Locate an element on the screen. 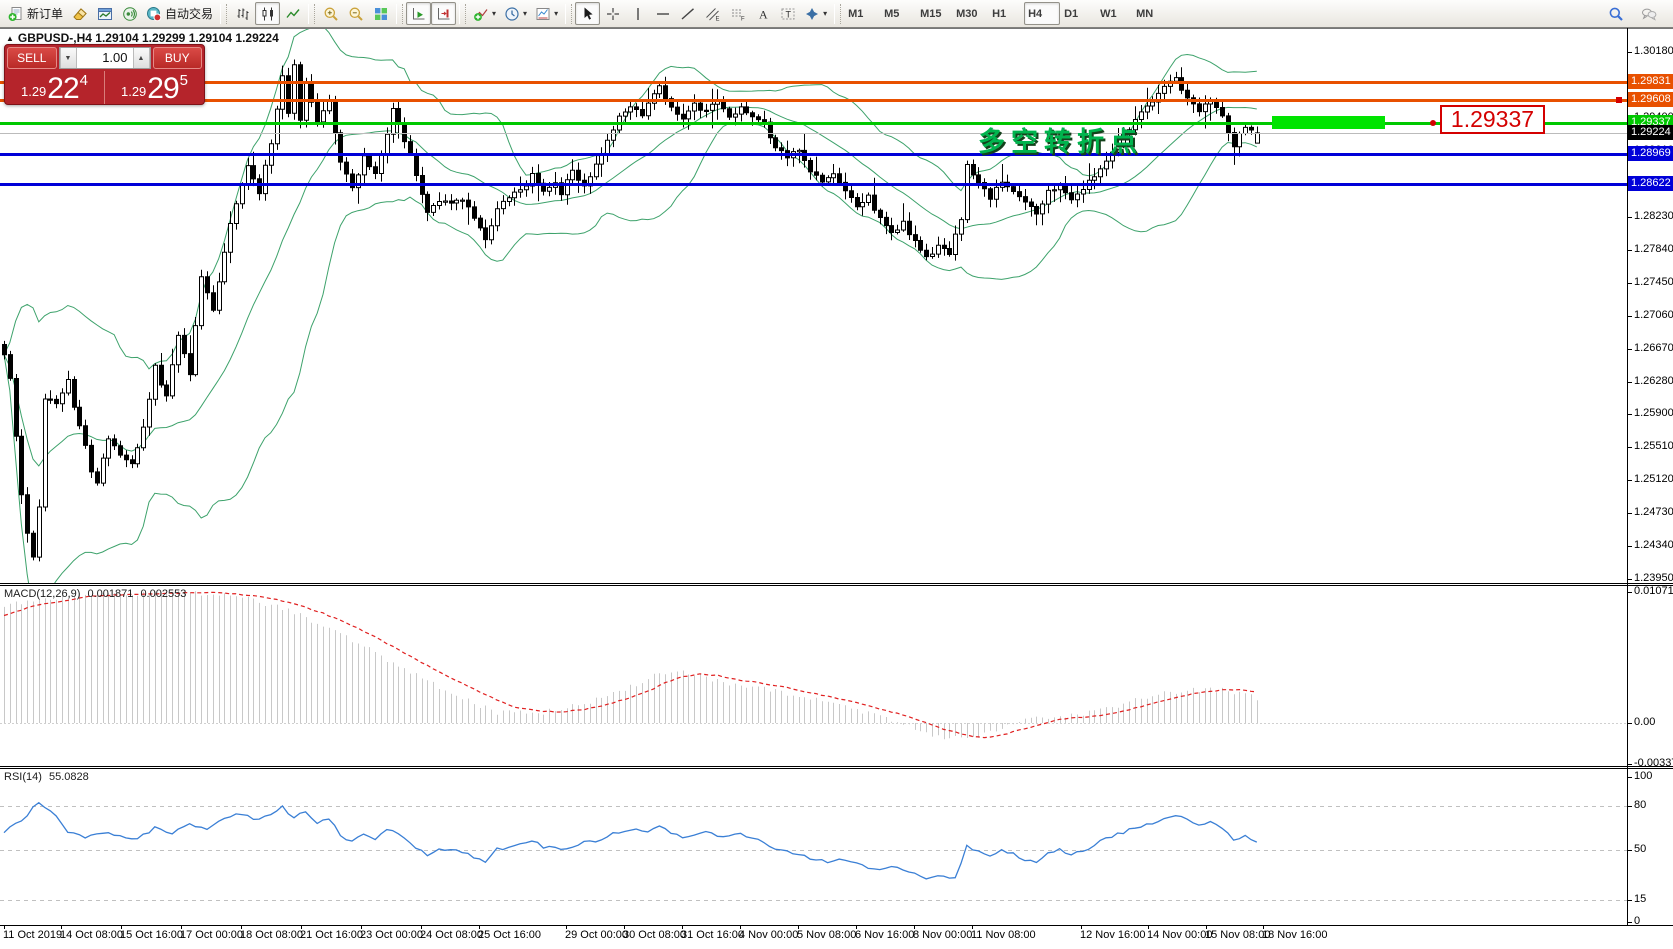  cursor-icon is located at coordinates (588, 14).